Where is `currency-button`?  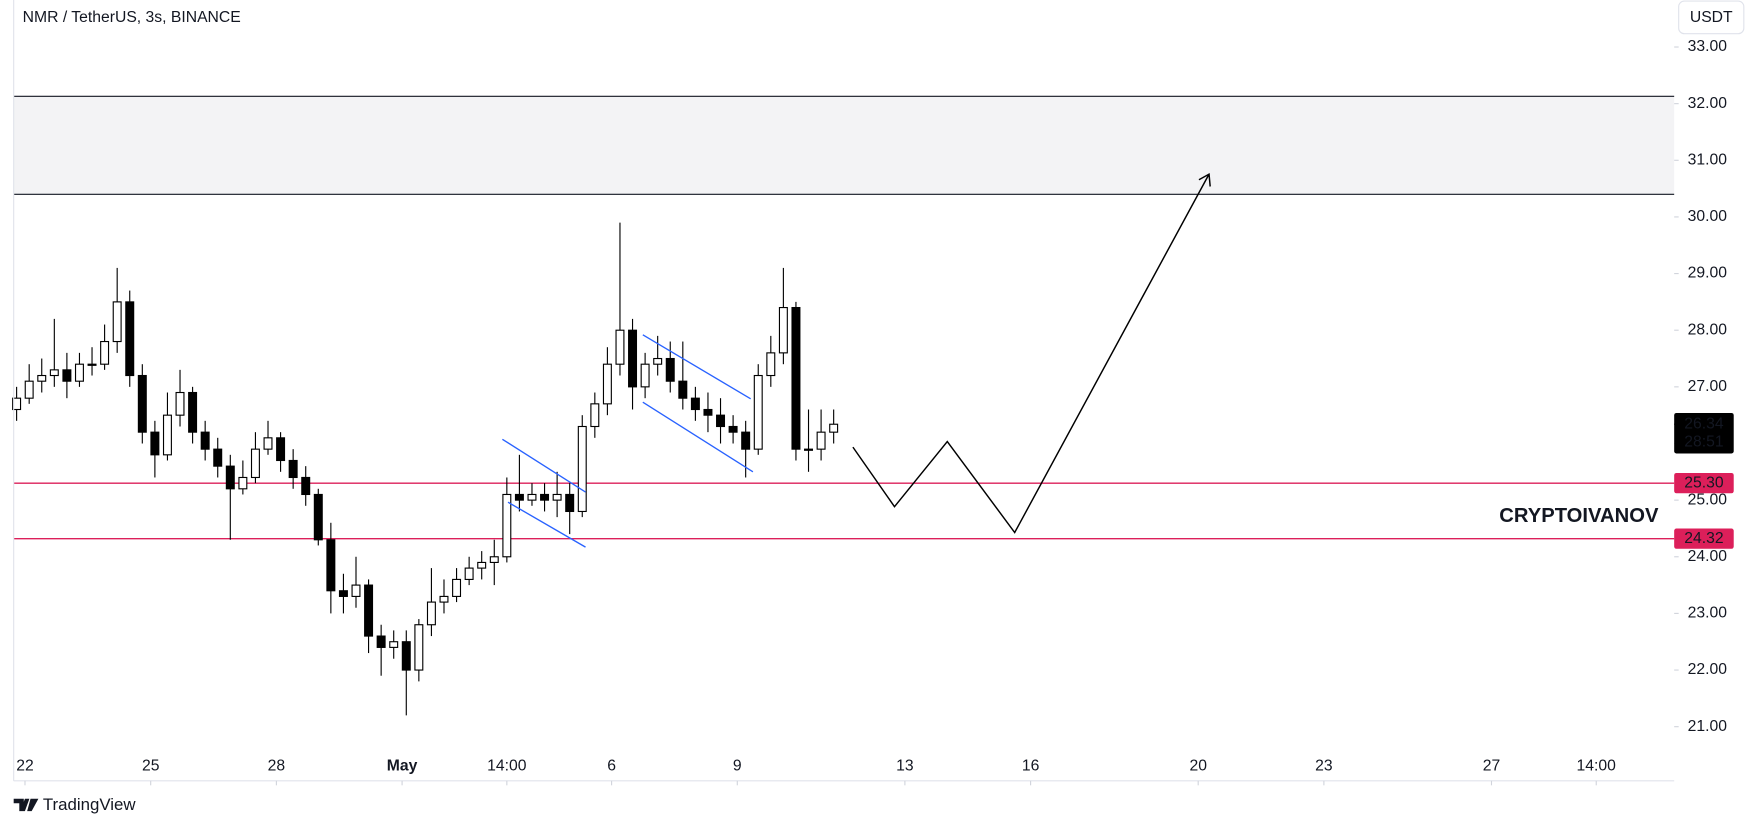
currency-button is located at coordinates (1711, 17).